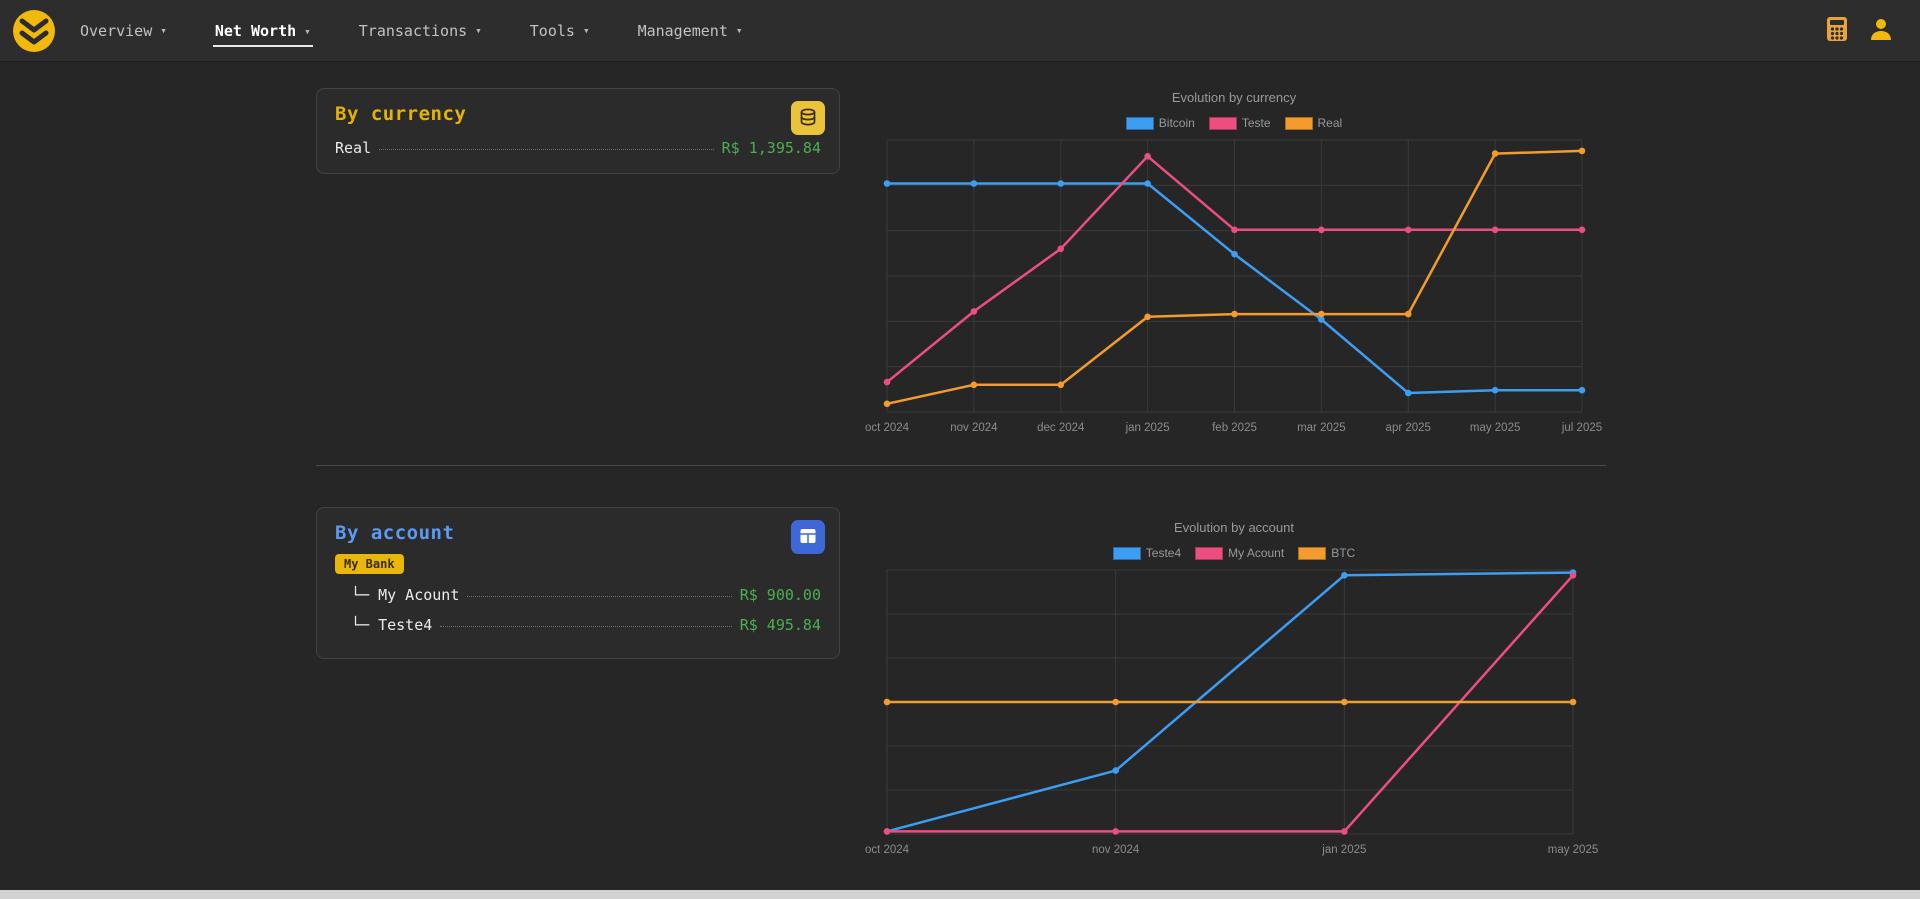 Image resolution: width=1920 pixels, height=899 pixels. Describe the element at coordinates (586, 595) in the screenshot. I see `account-row-my-acount: └─ My Acount R$ 900.00` at that location.